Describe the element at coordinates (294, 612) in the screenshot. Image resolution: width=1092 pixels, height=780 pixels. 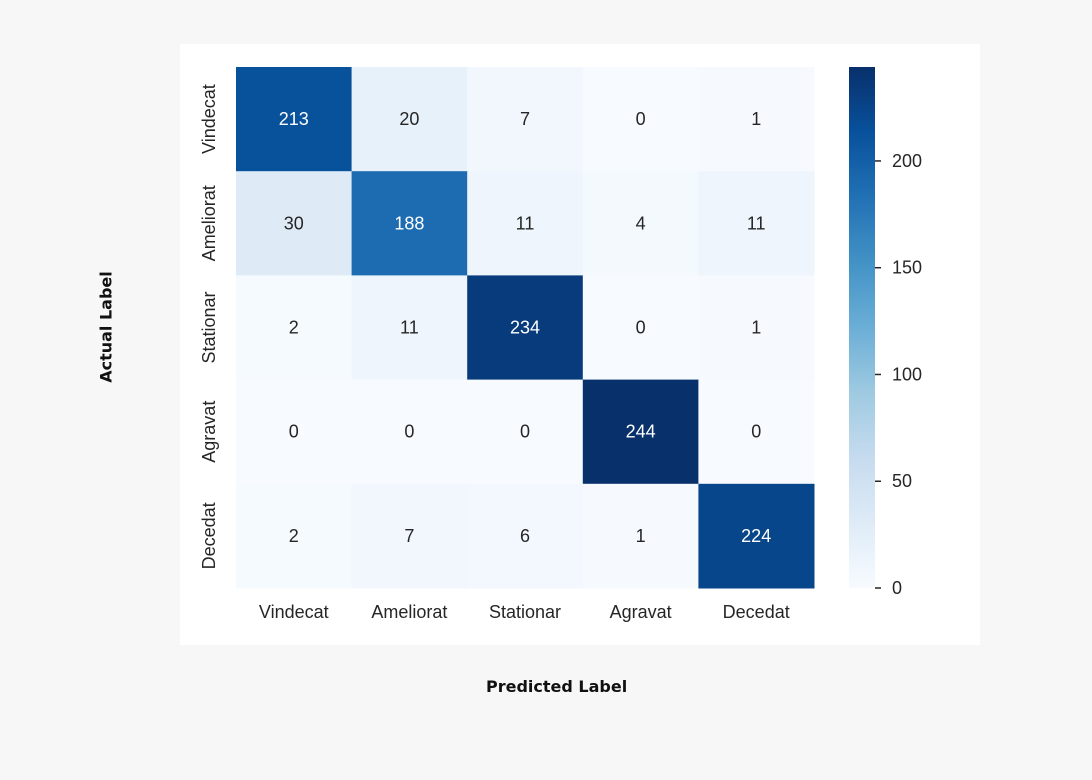
I see `x-tick-label: Vindecat` at that location.